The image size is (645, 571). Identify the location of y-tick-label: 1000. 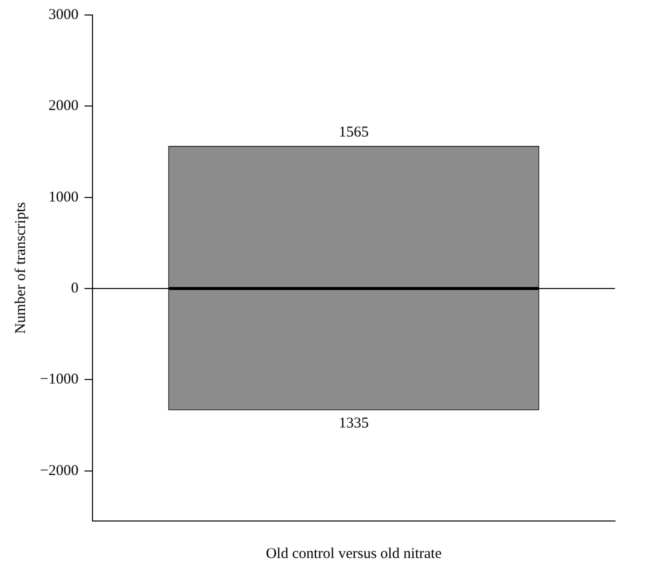
(63, 197).